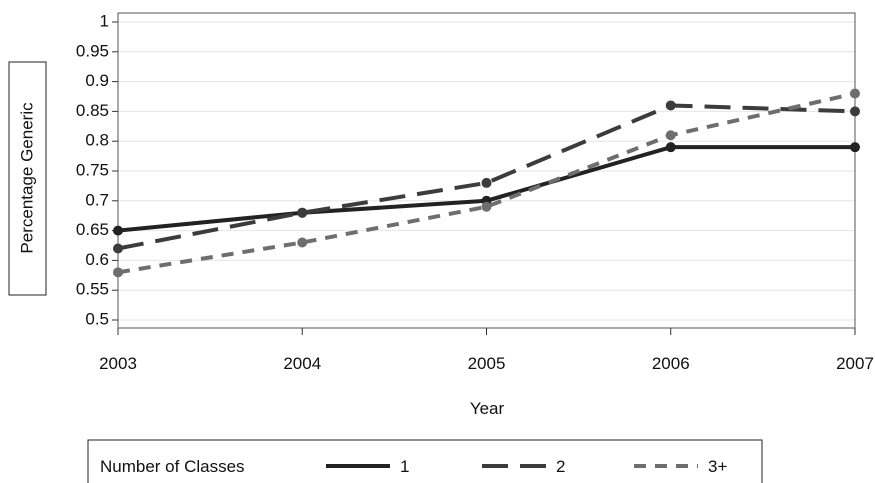  I want to click on y-tick-label: 0.9, so click(97, 80).